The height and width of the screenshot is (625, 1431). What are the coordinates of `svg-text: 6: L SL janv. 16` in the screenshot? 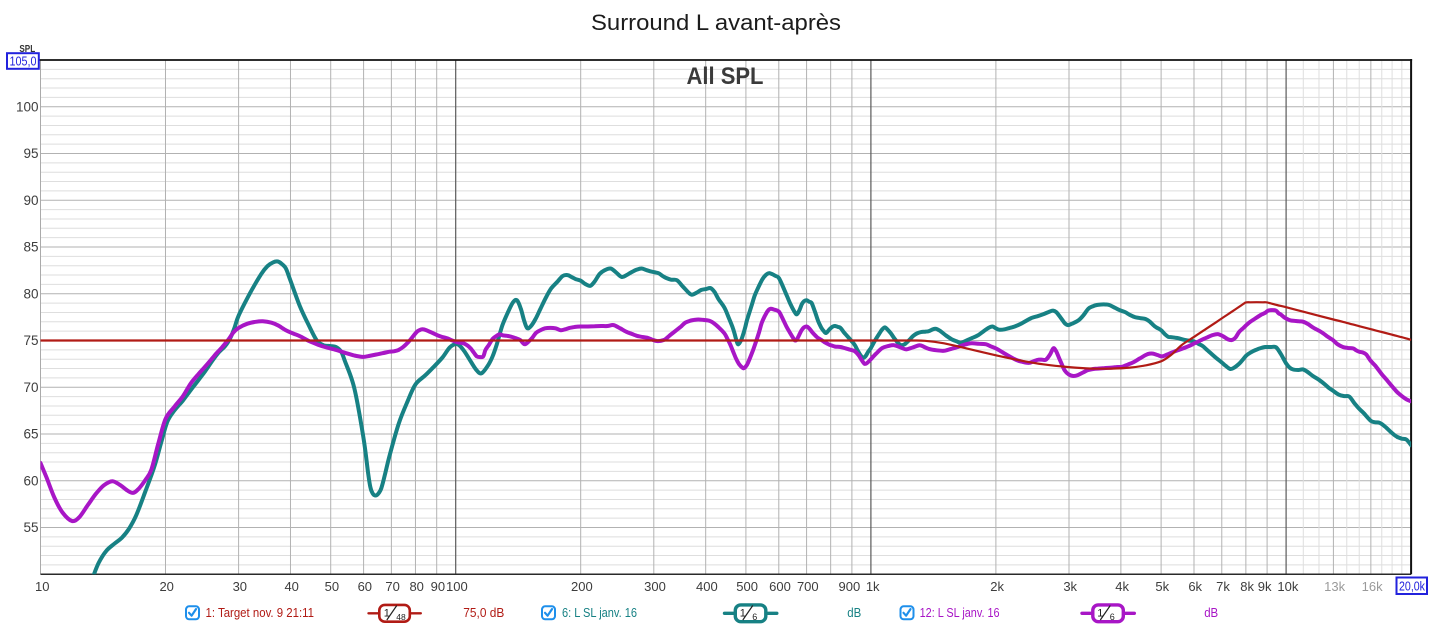 It's located at (599, 612).